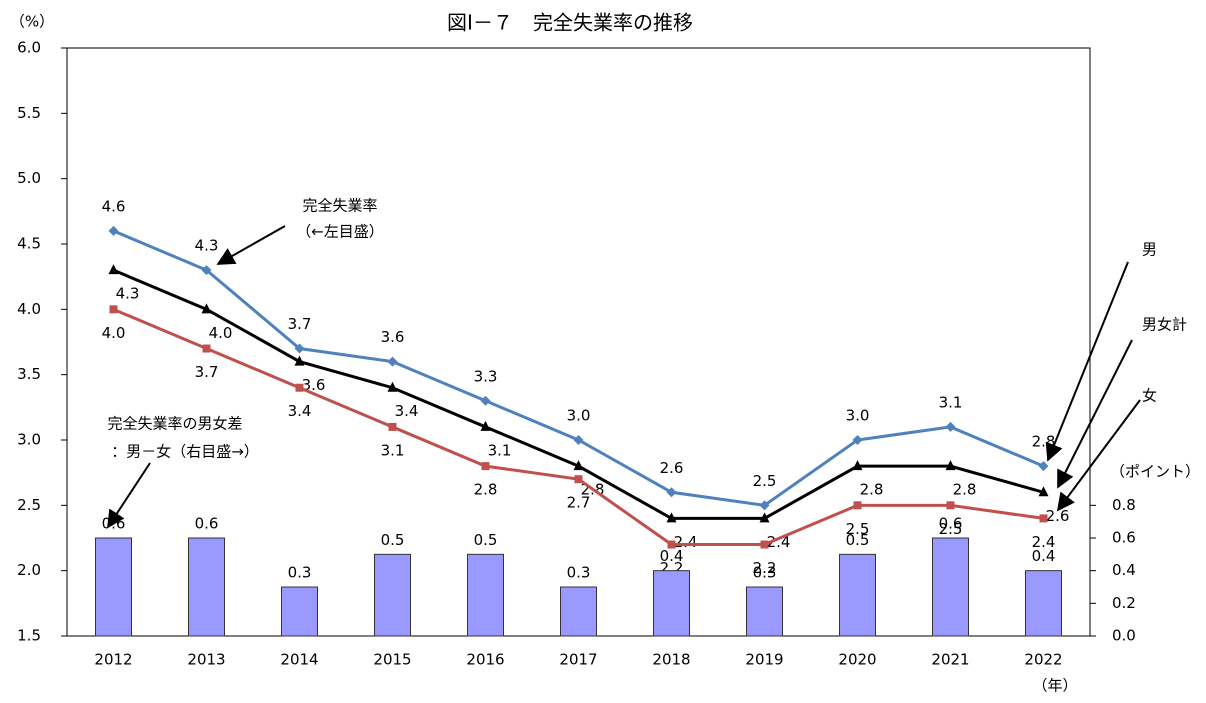 This screenshot has width=1206, height=703. Describe the element at coordinates (672, 468) in the screenshot. I see `data-label: 2.6` at that location.